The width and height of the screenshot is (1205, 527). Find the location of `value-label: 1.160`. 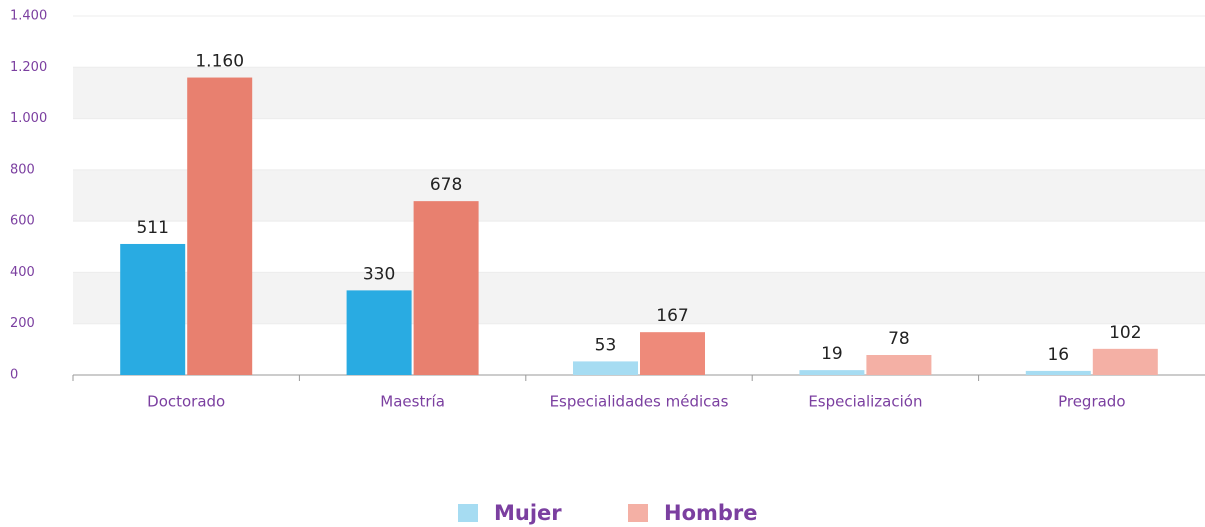

value-label: 1.160 is located at coordinates (219, 62).